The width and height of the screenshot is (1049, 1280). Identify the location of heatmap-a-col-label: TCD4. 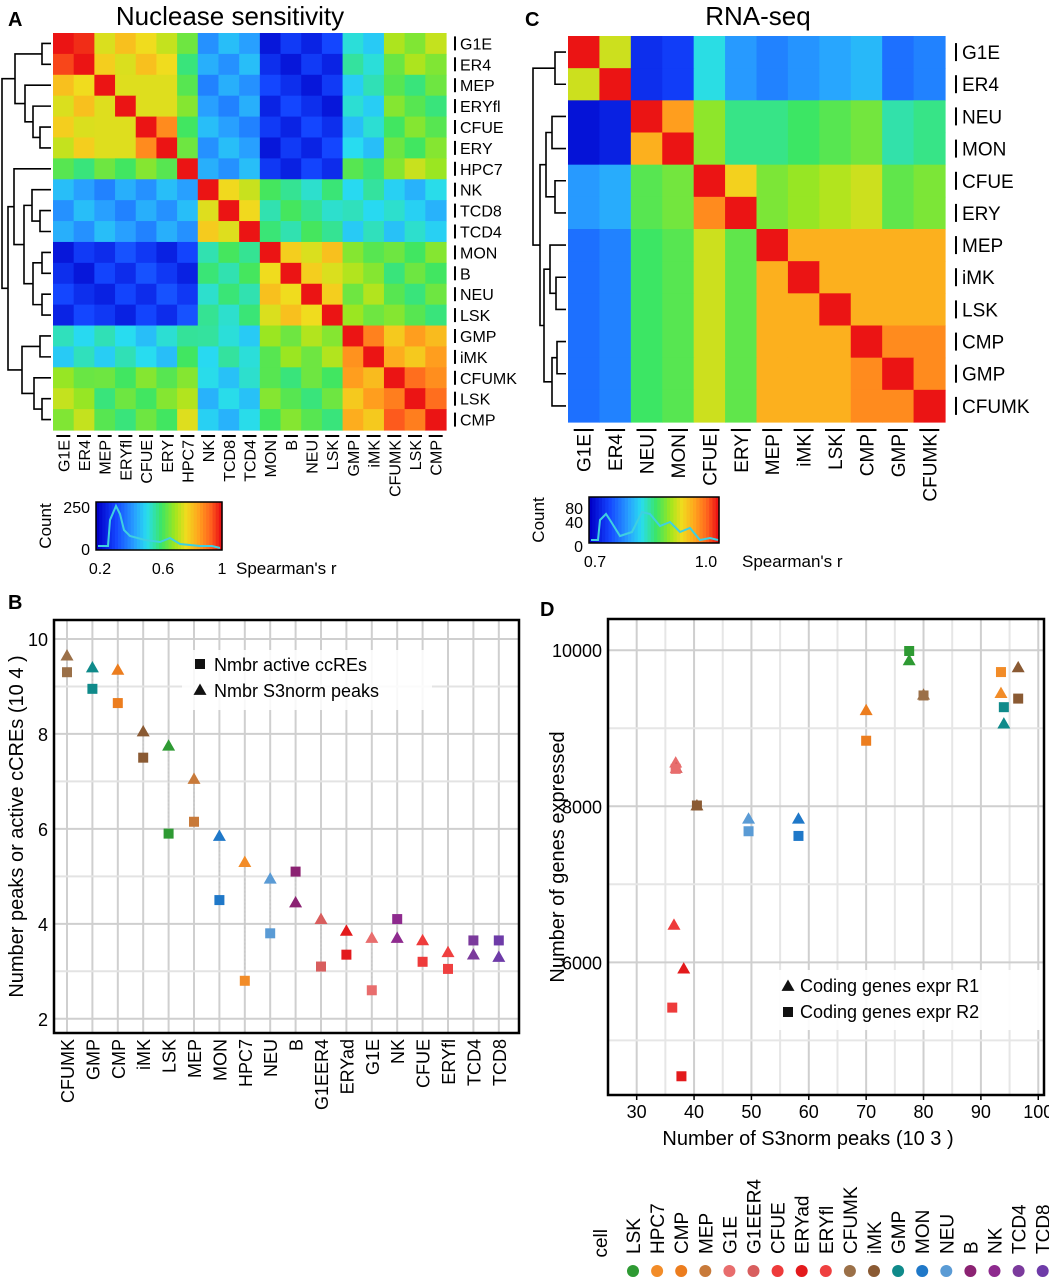
(251, 461).